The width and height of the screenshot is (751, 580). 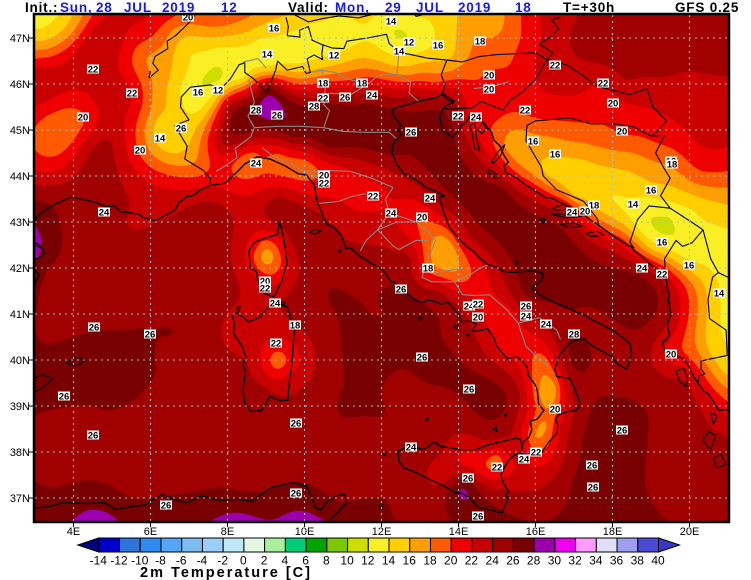 What do you see at coordinates (20, 361) in the screenshot?
I see `svg-text: 40N` at bounding box center [20, 361].